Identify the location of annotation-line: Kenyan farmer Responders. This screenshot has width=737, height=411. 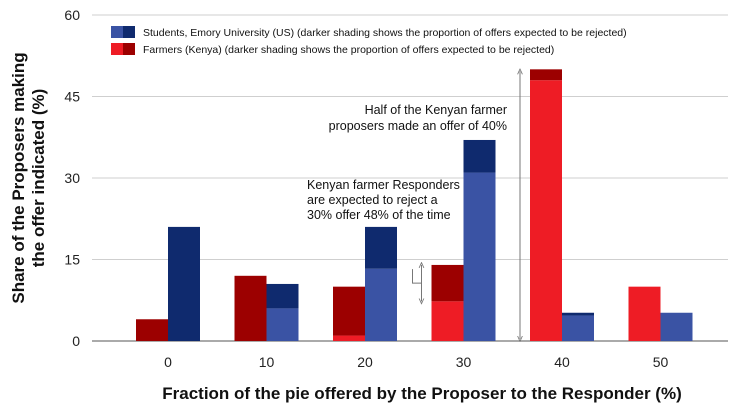
(383, 185).